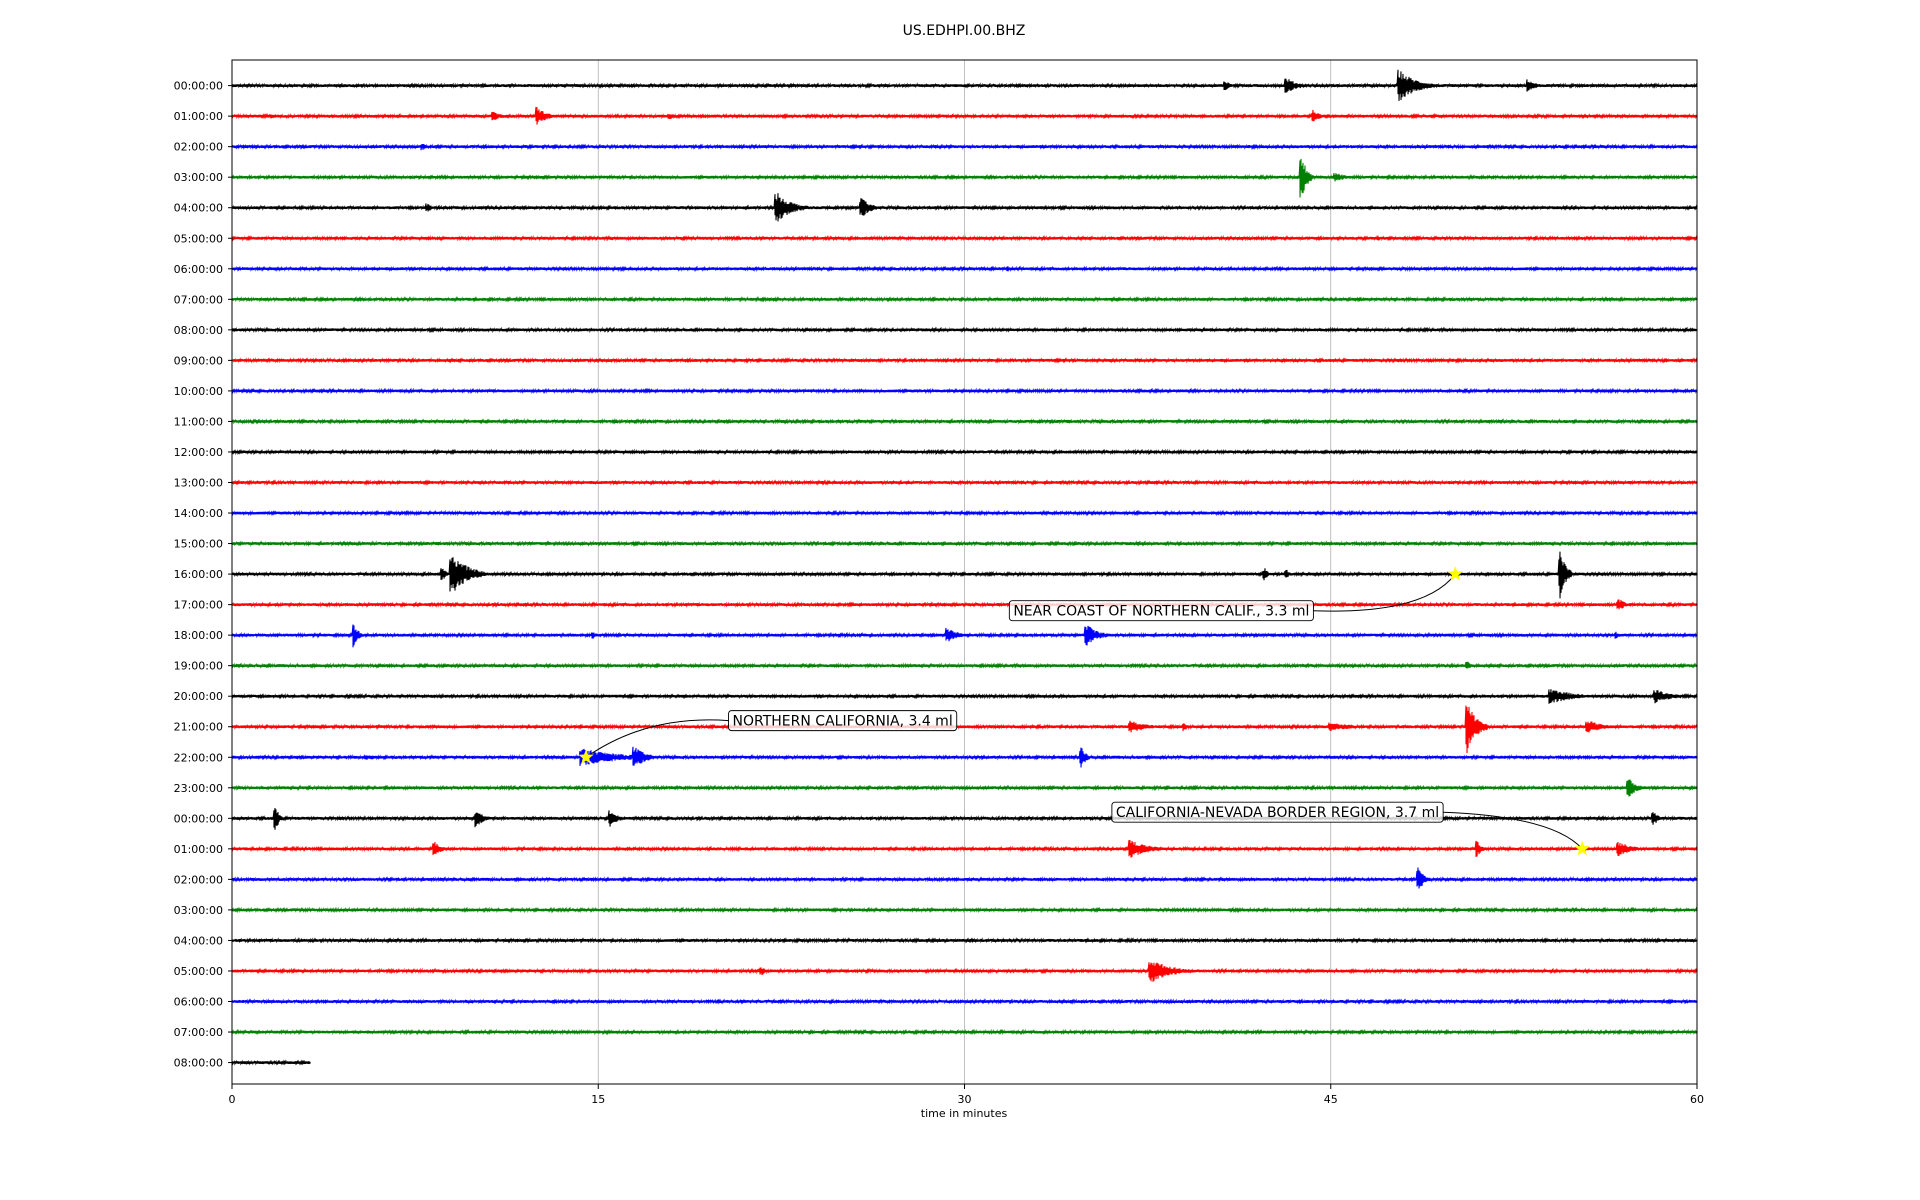  What do you see at coordinates (198, 544) in the screenshot?
I see `row-label: 15:00:00` at bounding box center [198, 544].